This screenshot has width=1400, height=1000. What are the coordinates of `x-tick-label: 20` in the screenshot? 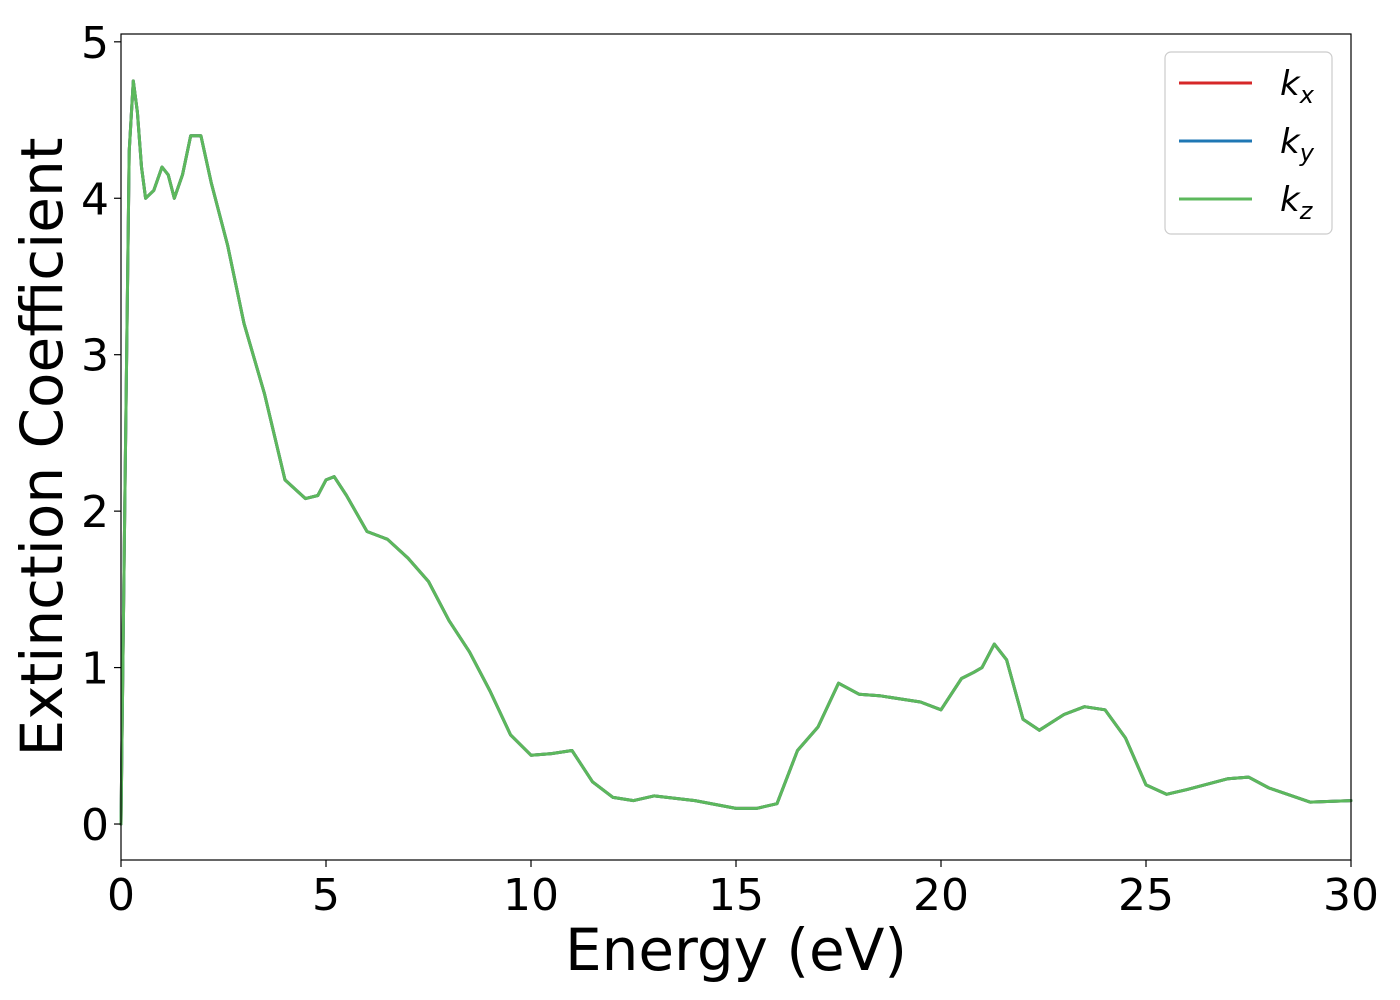 It's located at (941, 895).